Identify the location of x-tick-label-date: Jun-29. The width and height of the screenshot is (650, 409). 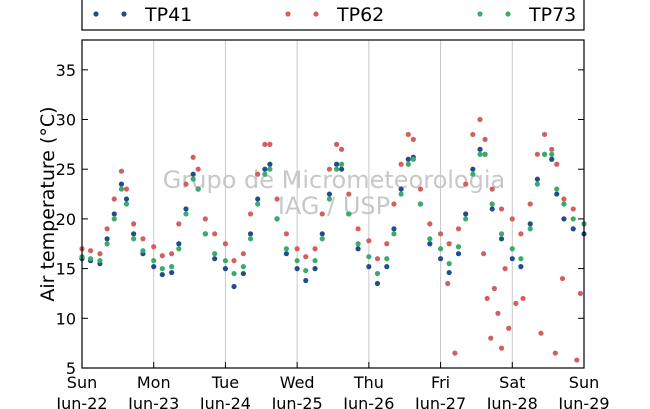
(583, 401).